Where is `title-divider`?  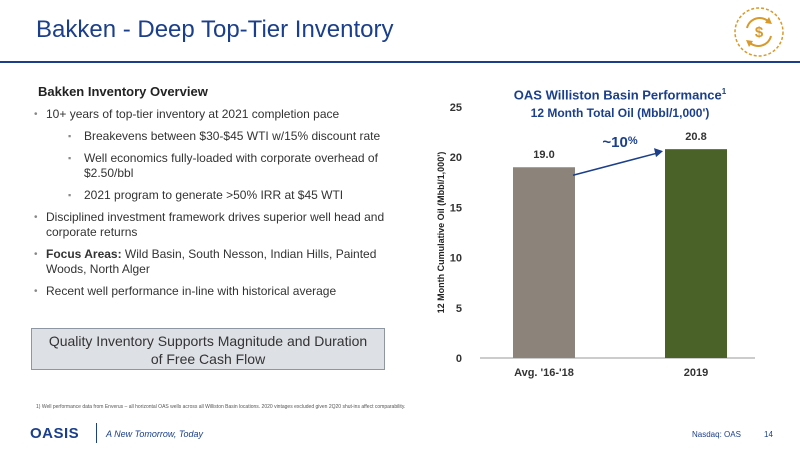
title-divider is located at coordinates (400, 62).